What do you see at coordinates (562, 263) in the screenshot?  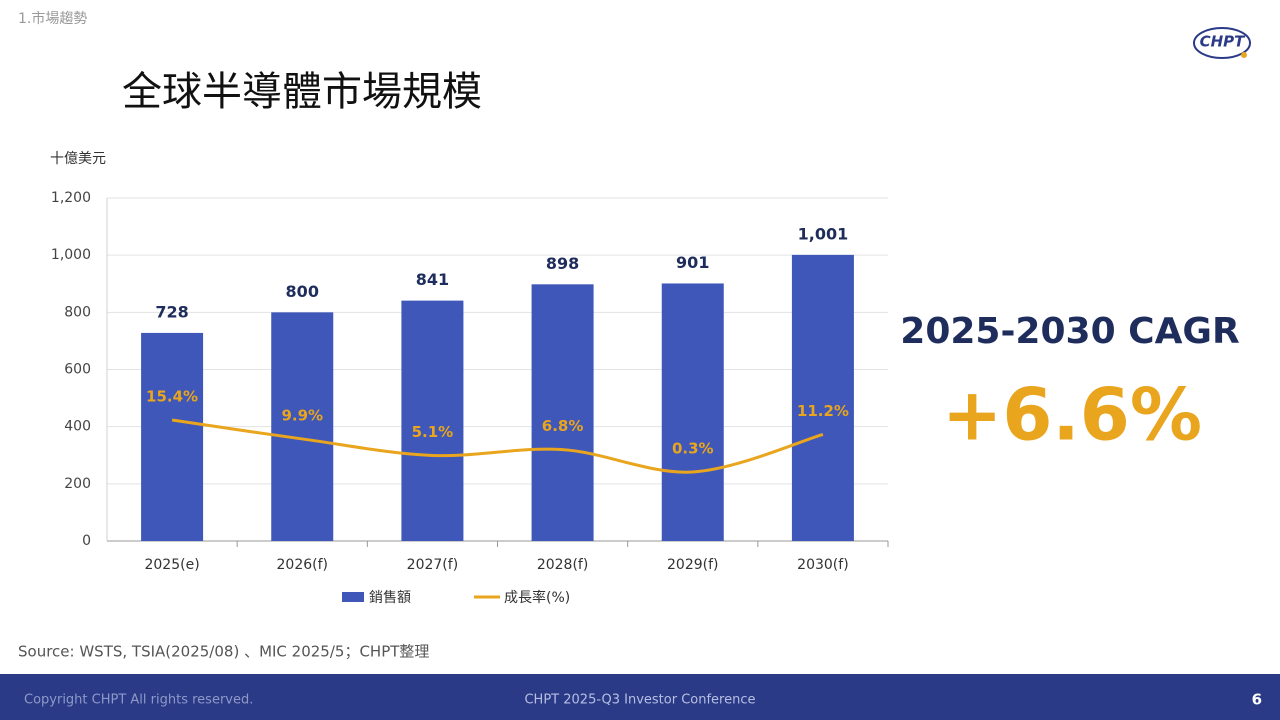 I see `bar-value-label: 898` at bounding box center [562, 263].